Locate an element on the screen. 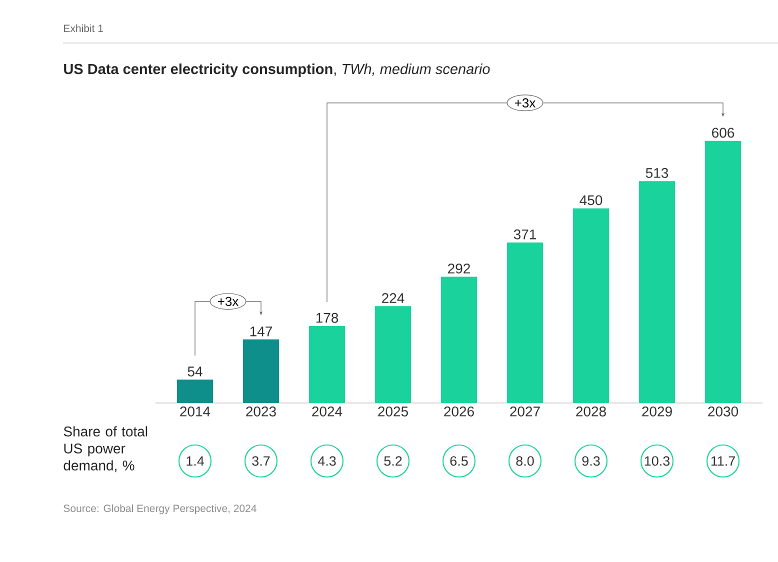  text: 4.3 is located at coordinates (327, 461).